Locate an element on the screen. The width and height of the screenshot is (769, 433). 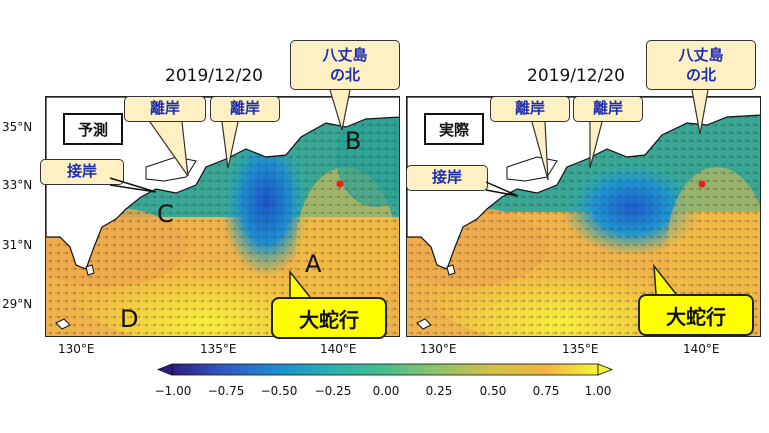
right-callout-hachijo: 八丈島 の北 is located at coordinates (701, 65).